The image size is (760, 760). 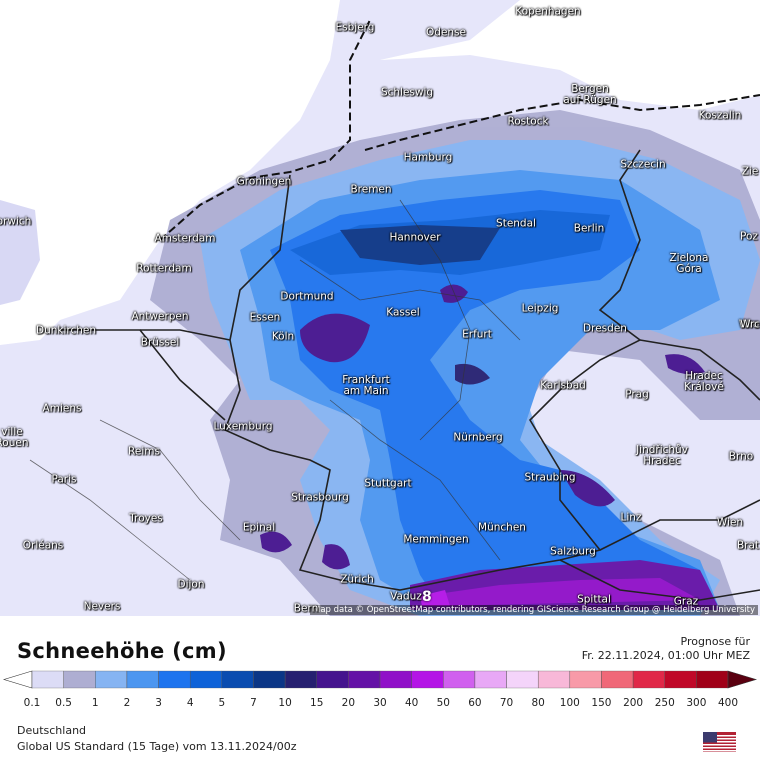 What do you see at coordinates (662, 455) in the screenshot?
I see `city-label: Jindřichův Hradec` at bounding box center [662, 455].